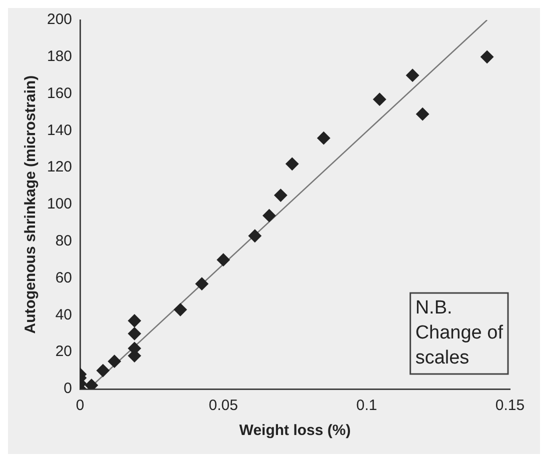  What do you see at coordinates (459, 333) in the screenshot?
I see `annotation: N.B. Change of scales` at bounding box center [459, 333].